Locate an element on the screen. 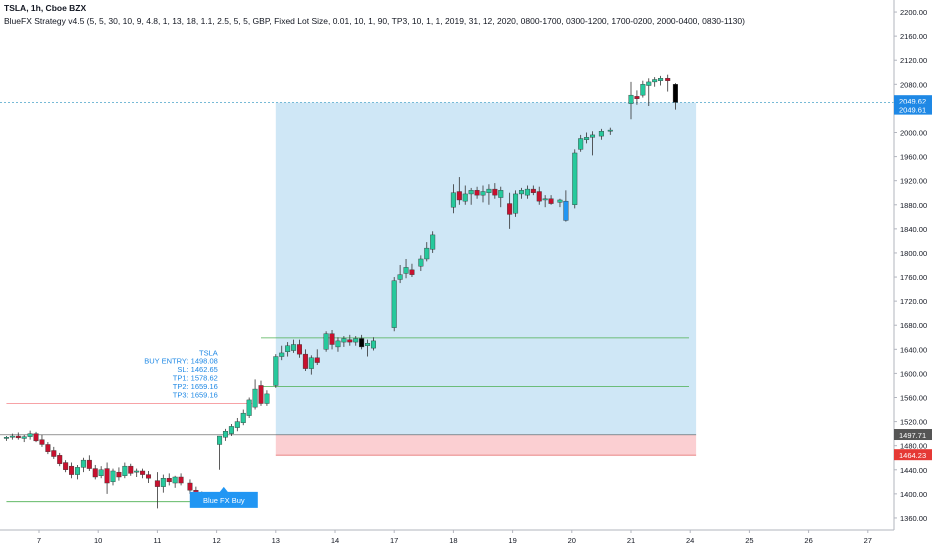 This screenshot has height=550, width=932. buy-signal-text: Blue FX Buy is located at coordinates (224, 500).